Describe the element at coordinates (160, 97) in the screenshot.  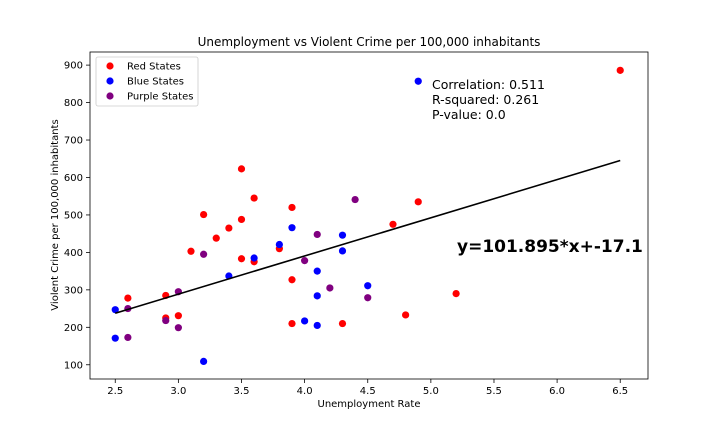
I see `legend-label: Purple States` at that location.